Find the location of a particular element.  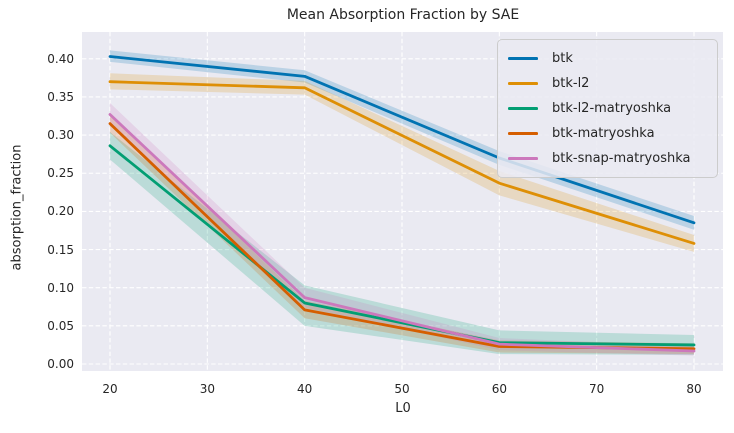

y-tick-label: 0.30 is located at coordinates (60, 135).